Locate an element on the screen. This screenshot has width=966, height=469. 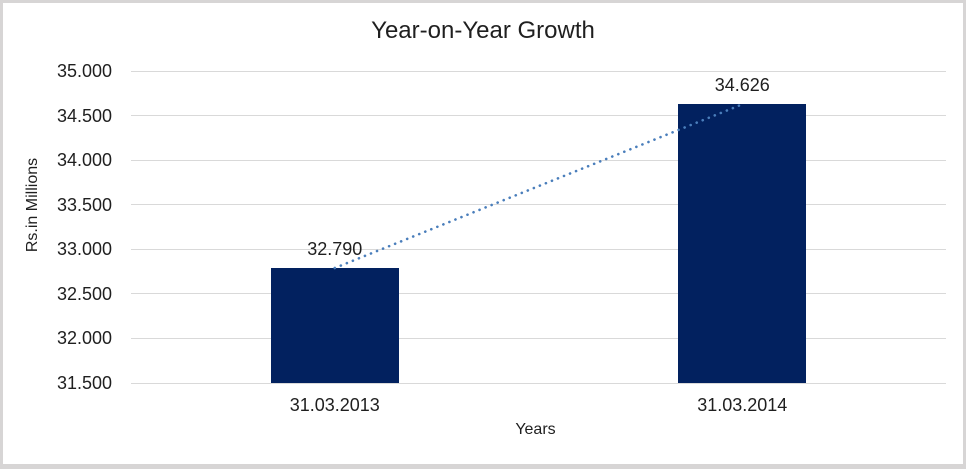
y-tick-label: 31.500 is located at coordinates (84, 383).